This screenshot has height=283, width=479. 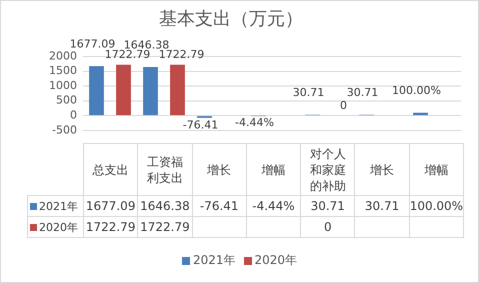 What do you see at coordinates (58, 206) in the screenshot?
I see `legend-label: 2021年` at bounding box center [58, 206].